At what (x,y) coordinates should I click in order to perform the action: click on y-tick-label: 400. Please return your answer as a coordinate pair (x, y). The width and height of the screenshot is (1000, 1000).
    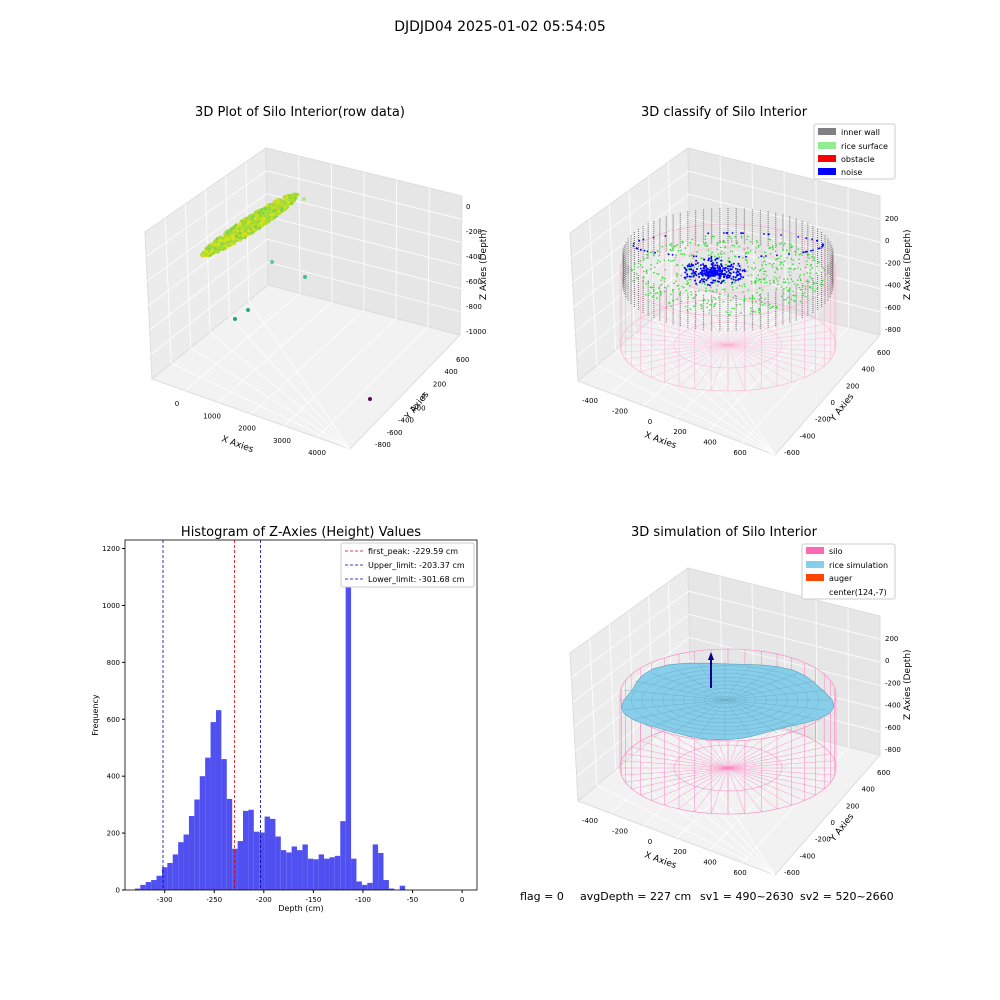
    Looking at the image, I should click on (868, 370).